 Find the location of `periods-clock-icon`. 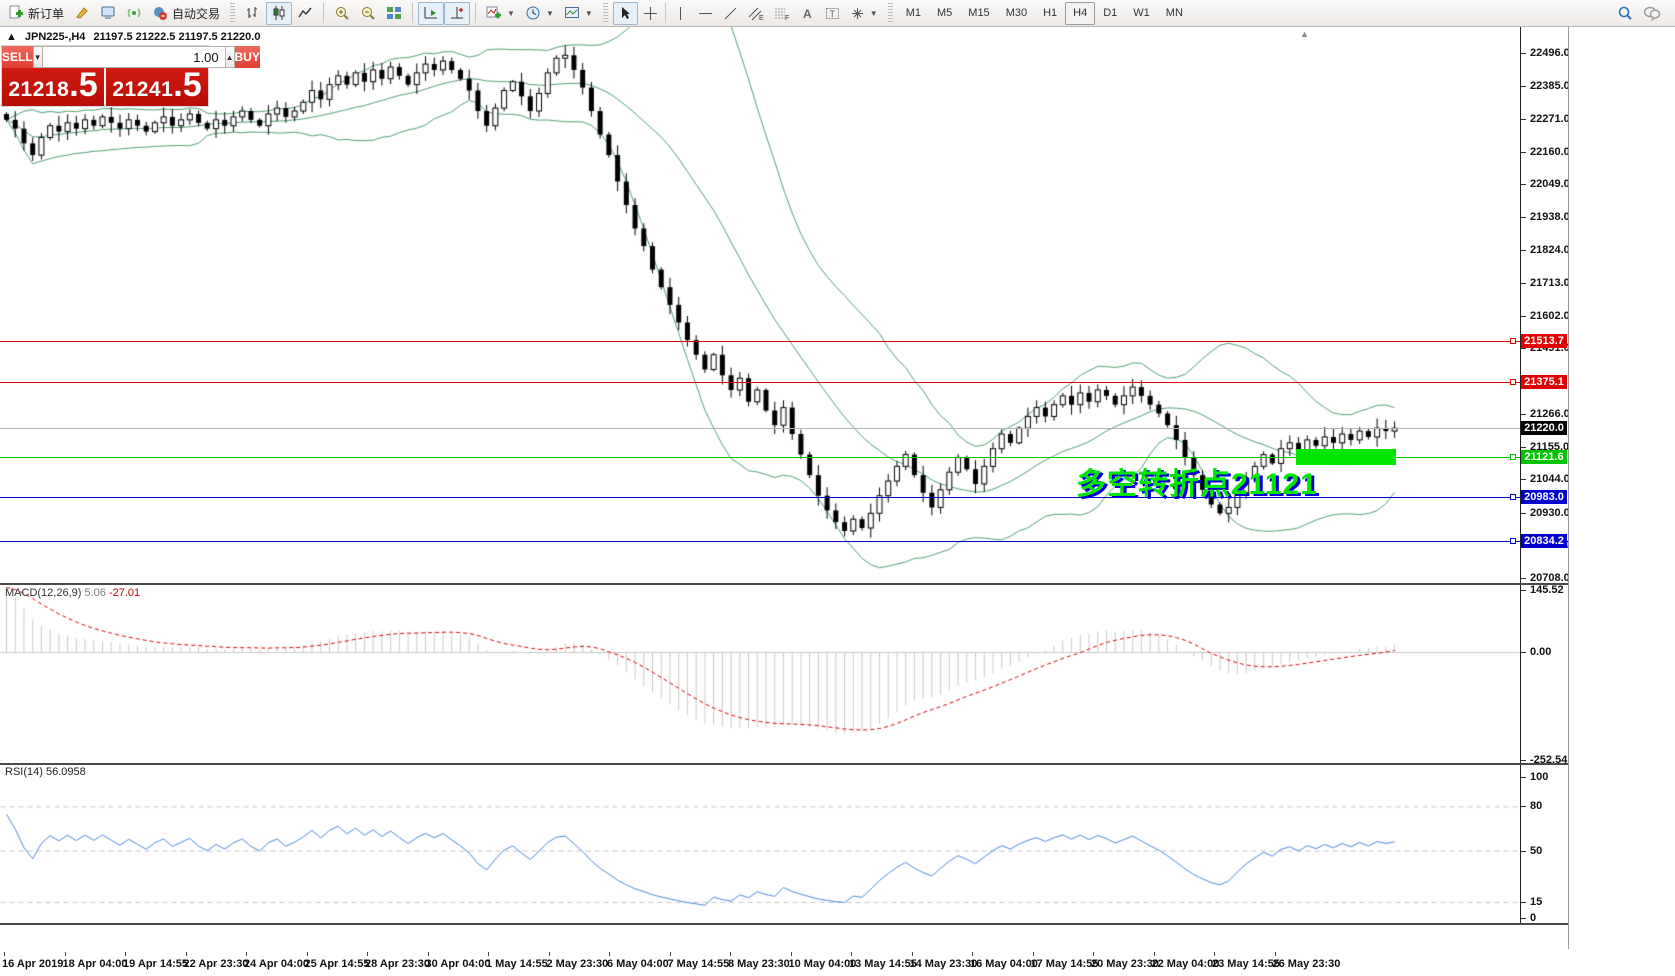

periods-clock-icon is located at coordinates (533, 13).